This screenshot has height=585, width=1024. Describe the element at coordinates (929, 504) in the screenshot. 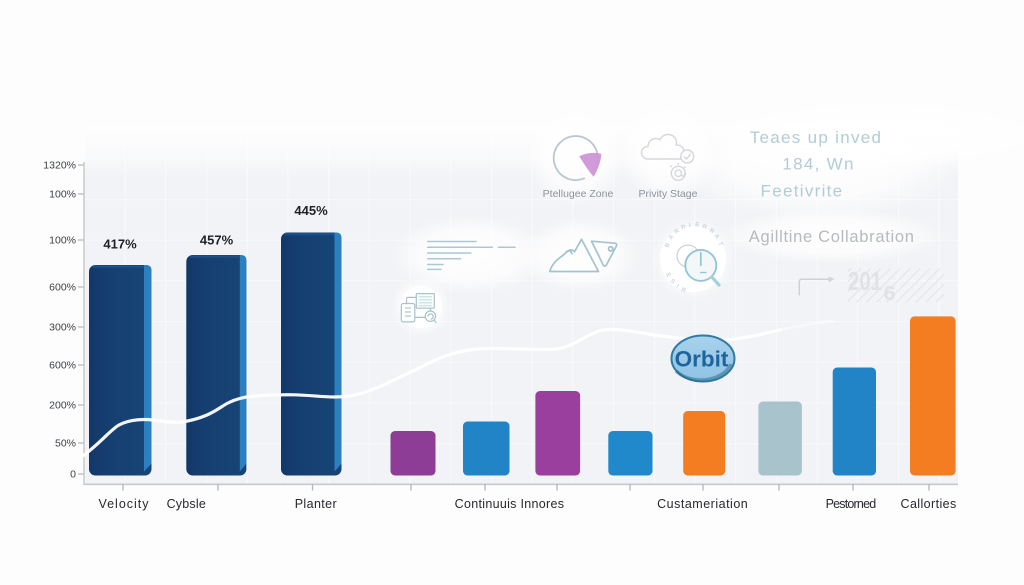

I see `svg-text: Callorties` at that location.